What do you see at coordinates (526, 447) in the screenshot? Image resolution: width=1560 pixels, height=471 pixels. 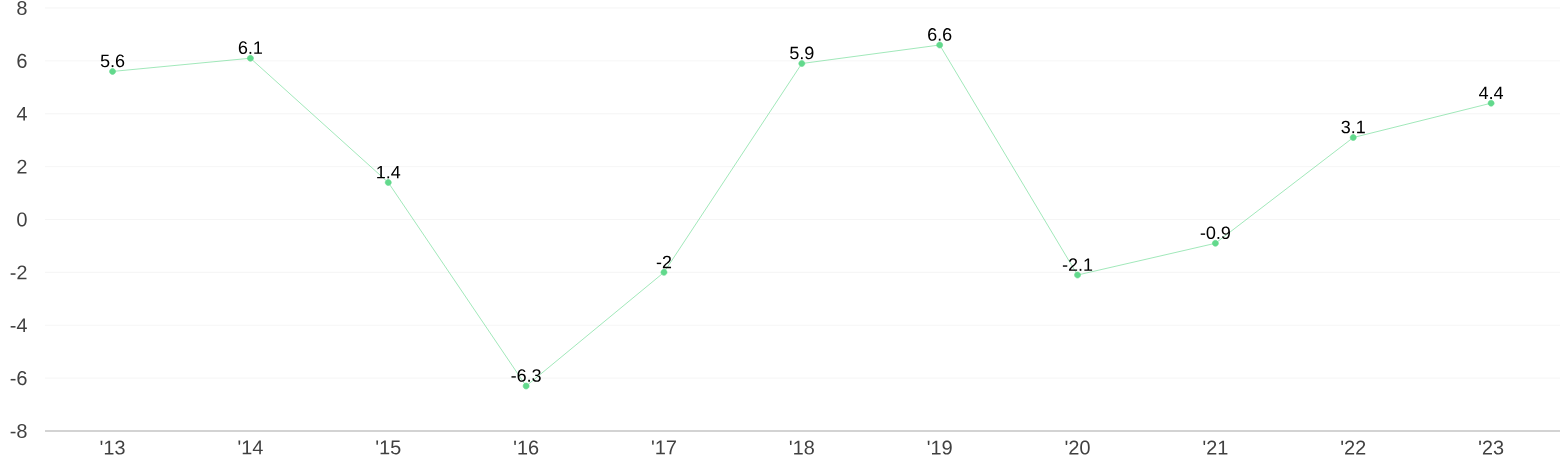 I see `x-tick-label: '16` at bounding box center [526, 447].